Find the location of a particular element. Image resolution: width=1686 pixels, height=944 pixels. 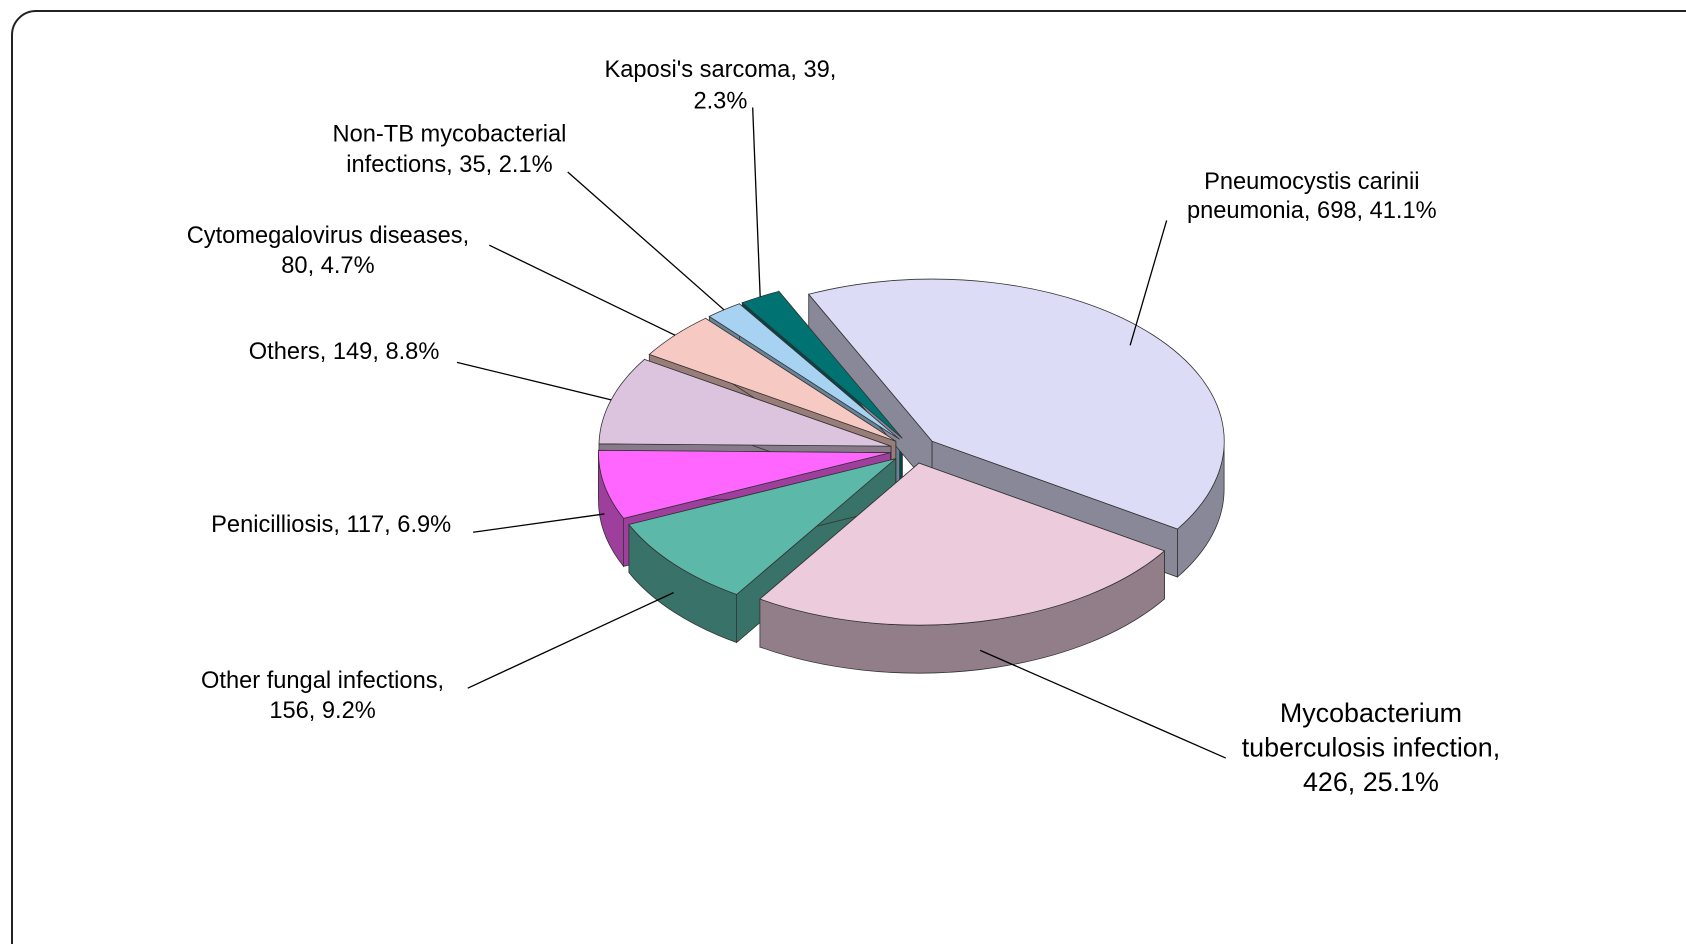

slice-label: tuberculosis infection, is located at coordinates (1371, 748).